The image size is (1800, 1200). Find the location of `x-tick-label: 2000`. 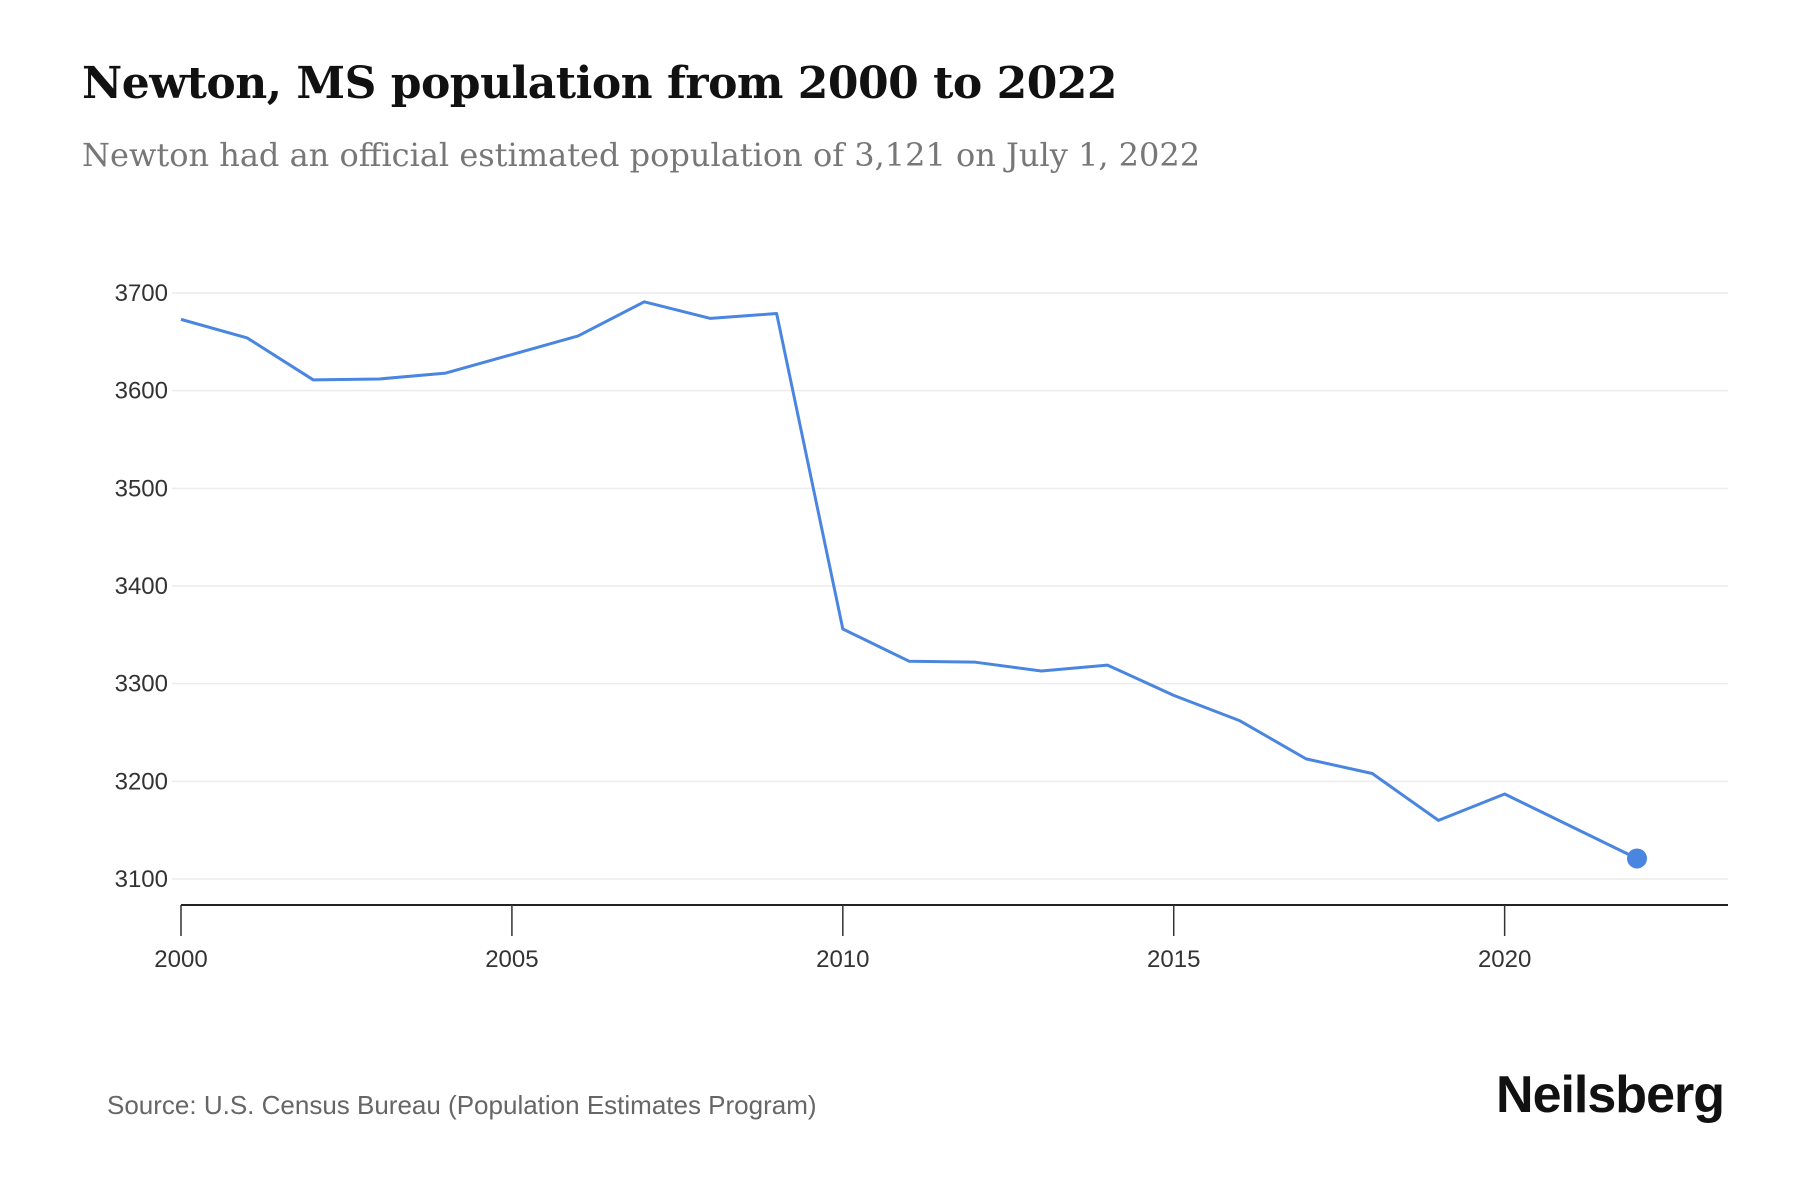

x-tick-label: 2000 is located at coordinates (180, 959).